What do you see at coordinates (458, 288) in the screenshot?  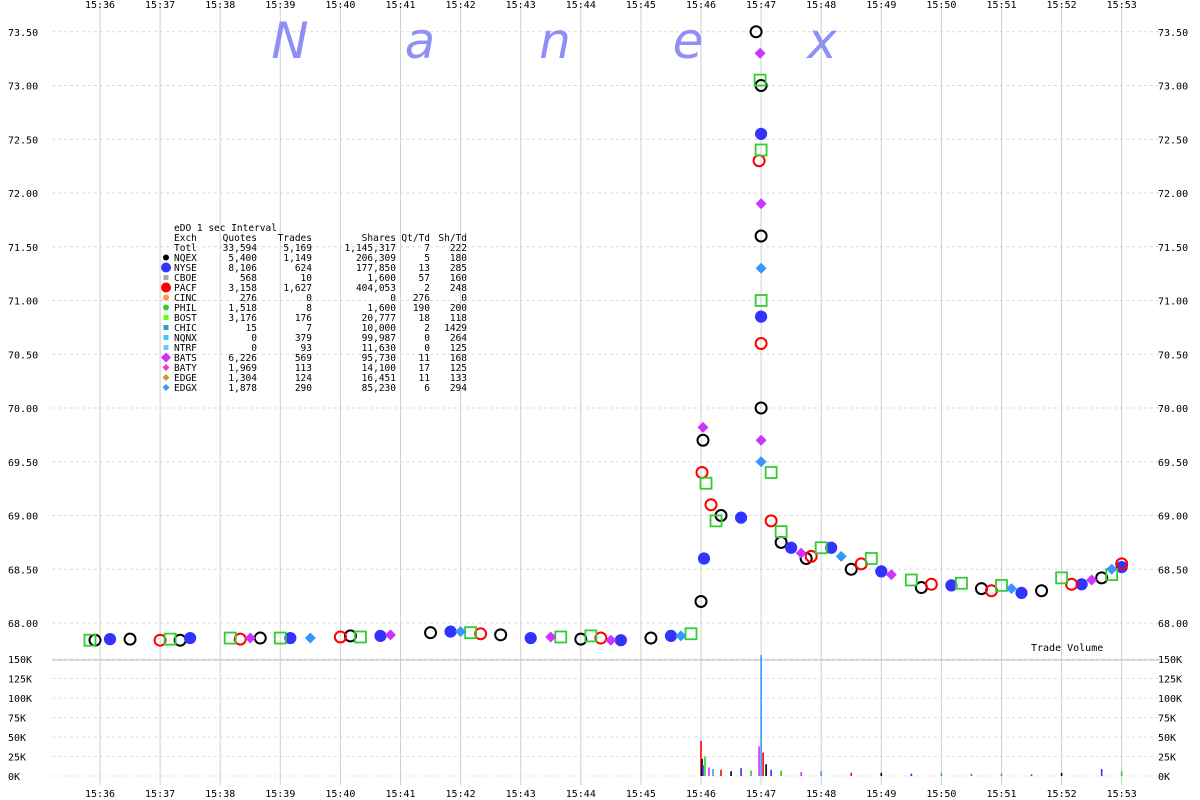 I see `legend-cell-shtd: 248` at bounding box center [458, 288].